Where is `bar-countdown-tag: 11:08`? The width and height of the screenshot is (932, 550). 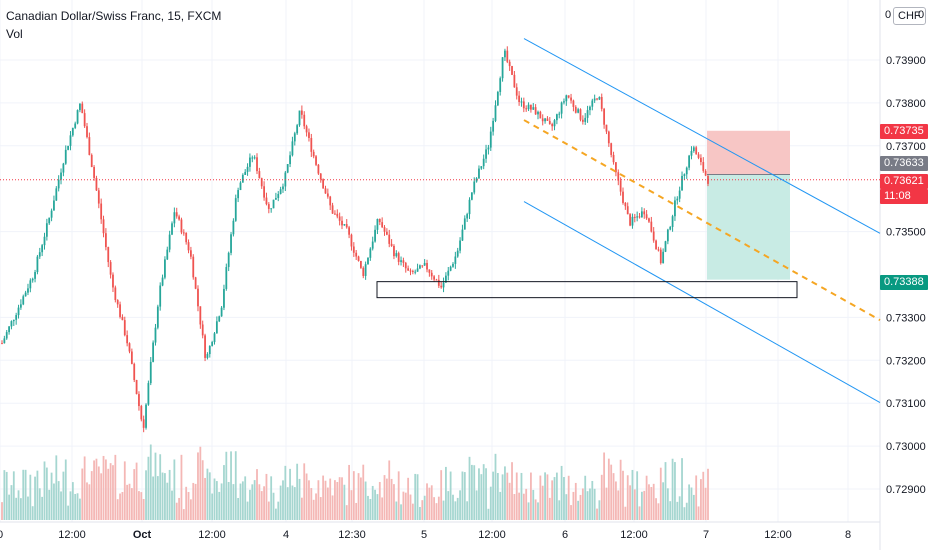
bar-countdown-tag: 11:08 is located at coordinates (904, 196).